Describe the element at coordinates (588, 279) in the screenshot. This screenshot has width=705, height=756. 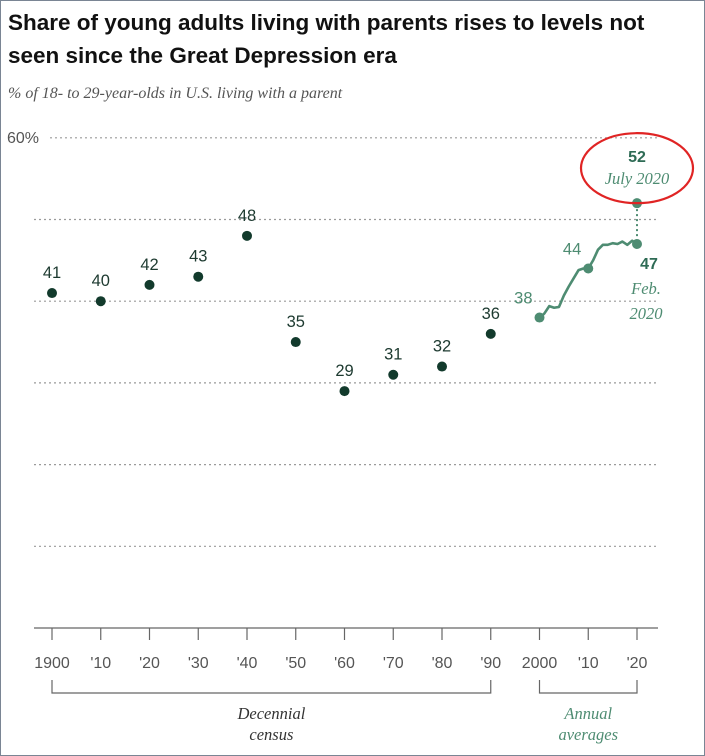
I see `annual-series-line` at that location.